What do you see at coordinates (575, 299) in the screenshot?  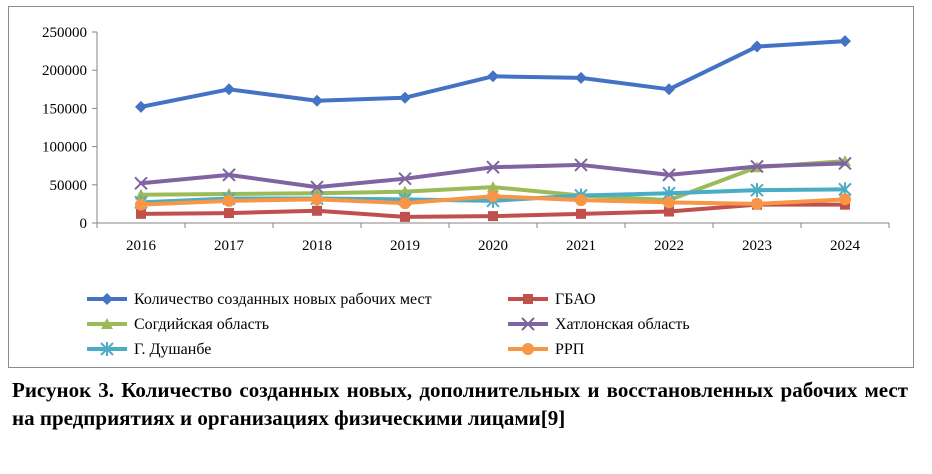 I see `legend-label: ГБАО` at bounding box center [575, 299].